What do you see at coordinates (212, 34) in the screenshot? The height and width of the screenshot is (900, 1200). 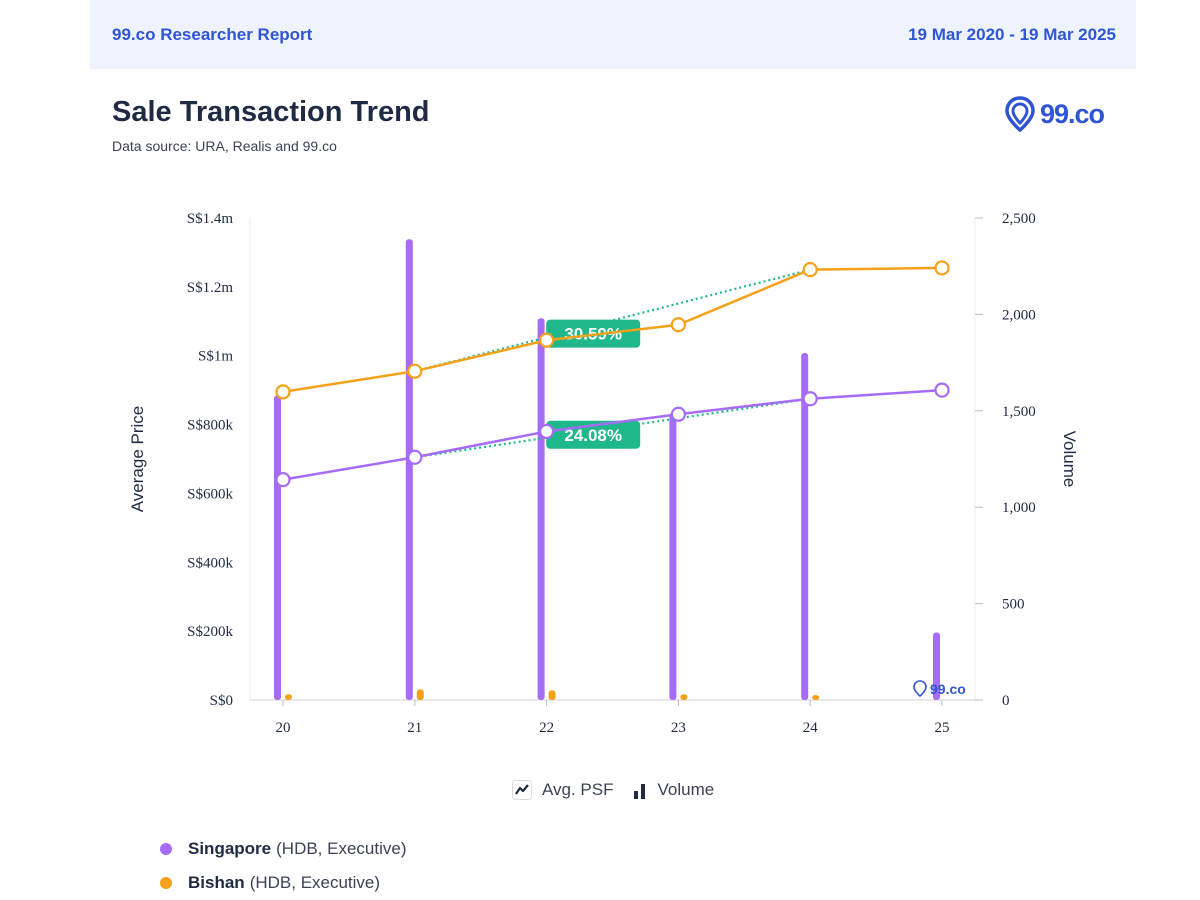 I see `report-label: 99.co Researcher Report` at bounding box center [212, 34].